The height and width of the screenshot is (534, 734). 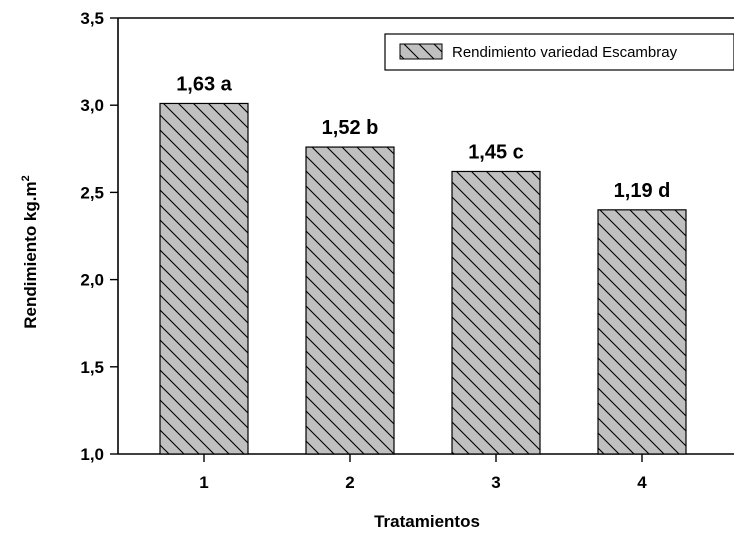 I want to click on x-tick-label: 4, so click(x=642, y=482).